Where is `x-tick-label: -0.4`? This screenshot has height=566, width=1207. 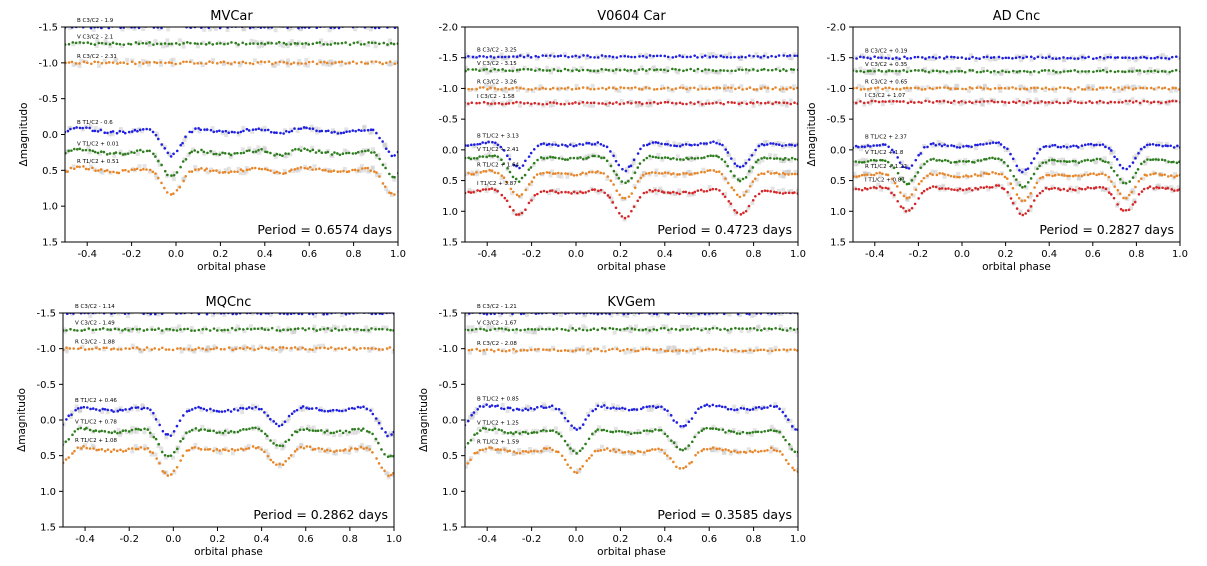 x-tick-label: -0.4 is located at coordinates (85, 539).